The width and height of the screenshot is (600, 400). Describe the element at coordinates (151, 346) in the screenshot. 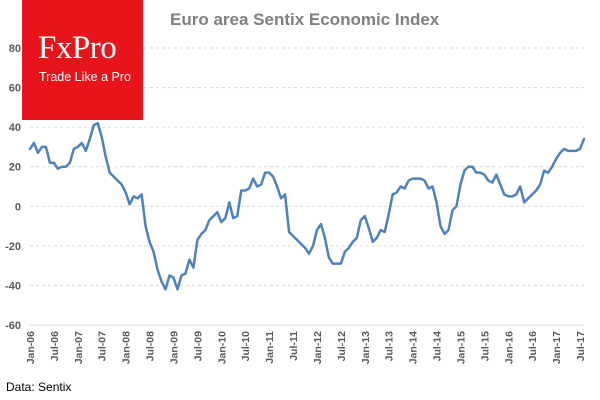

I see `x-tick-label: Jul-08` at that location.